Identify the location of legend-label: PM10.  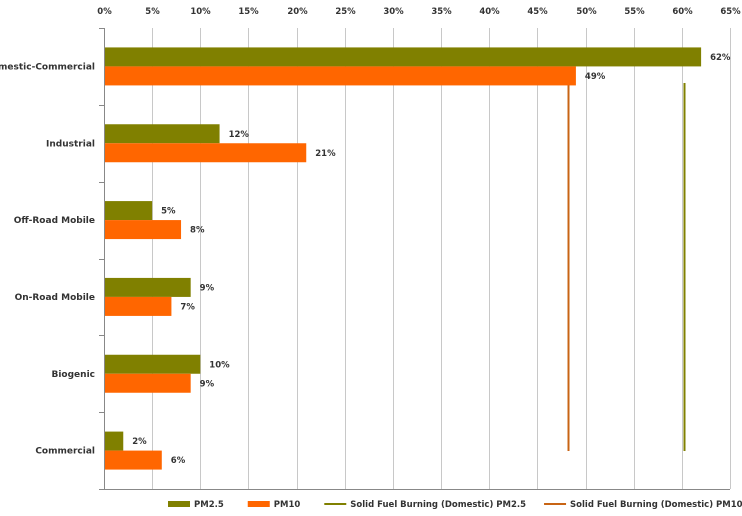
(287, 505).